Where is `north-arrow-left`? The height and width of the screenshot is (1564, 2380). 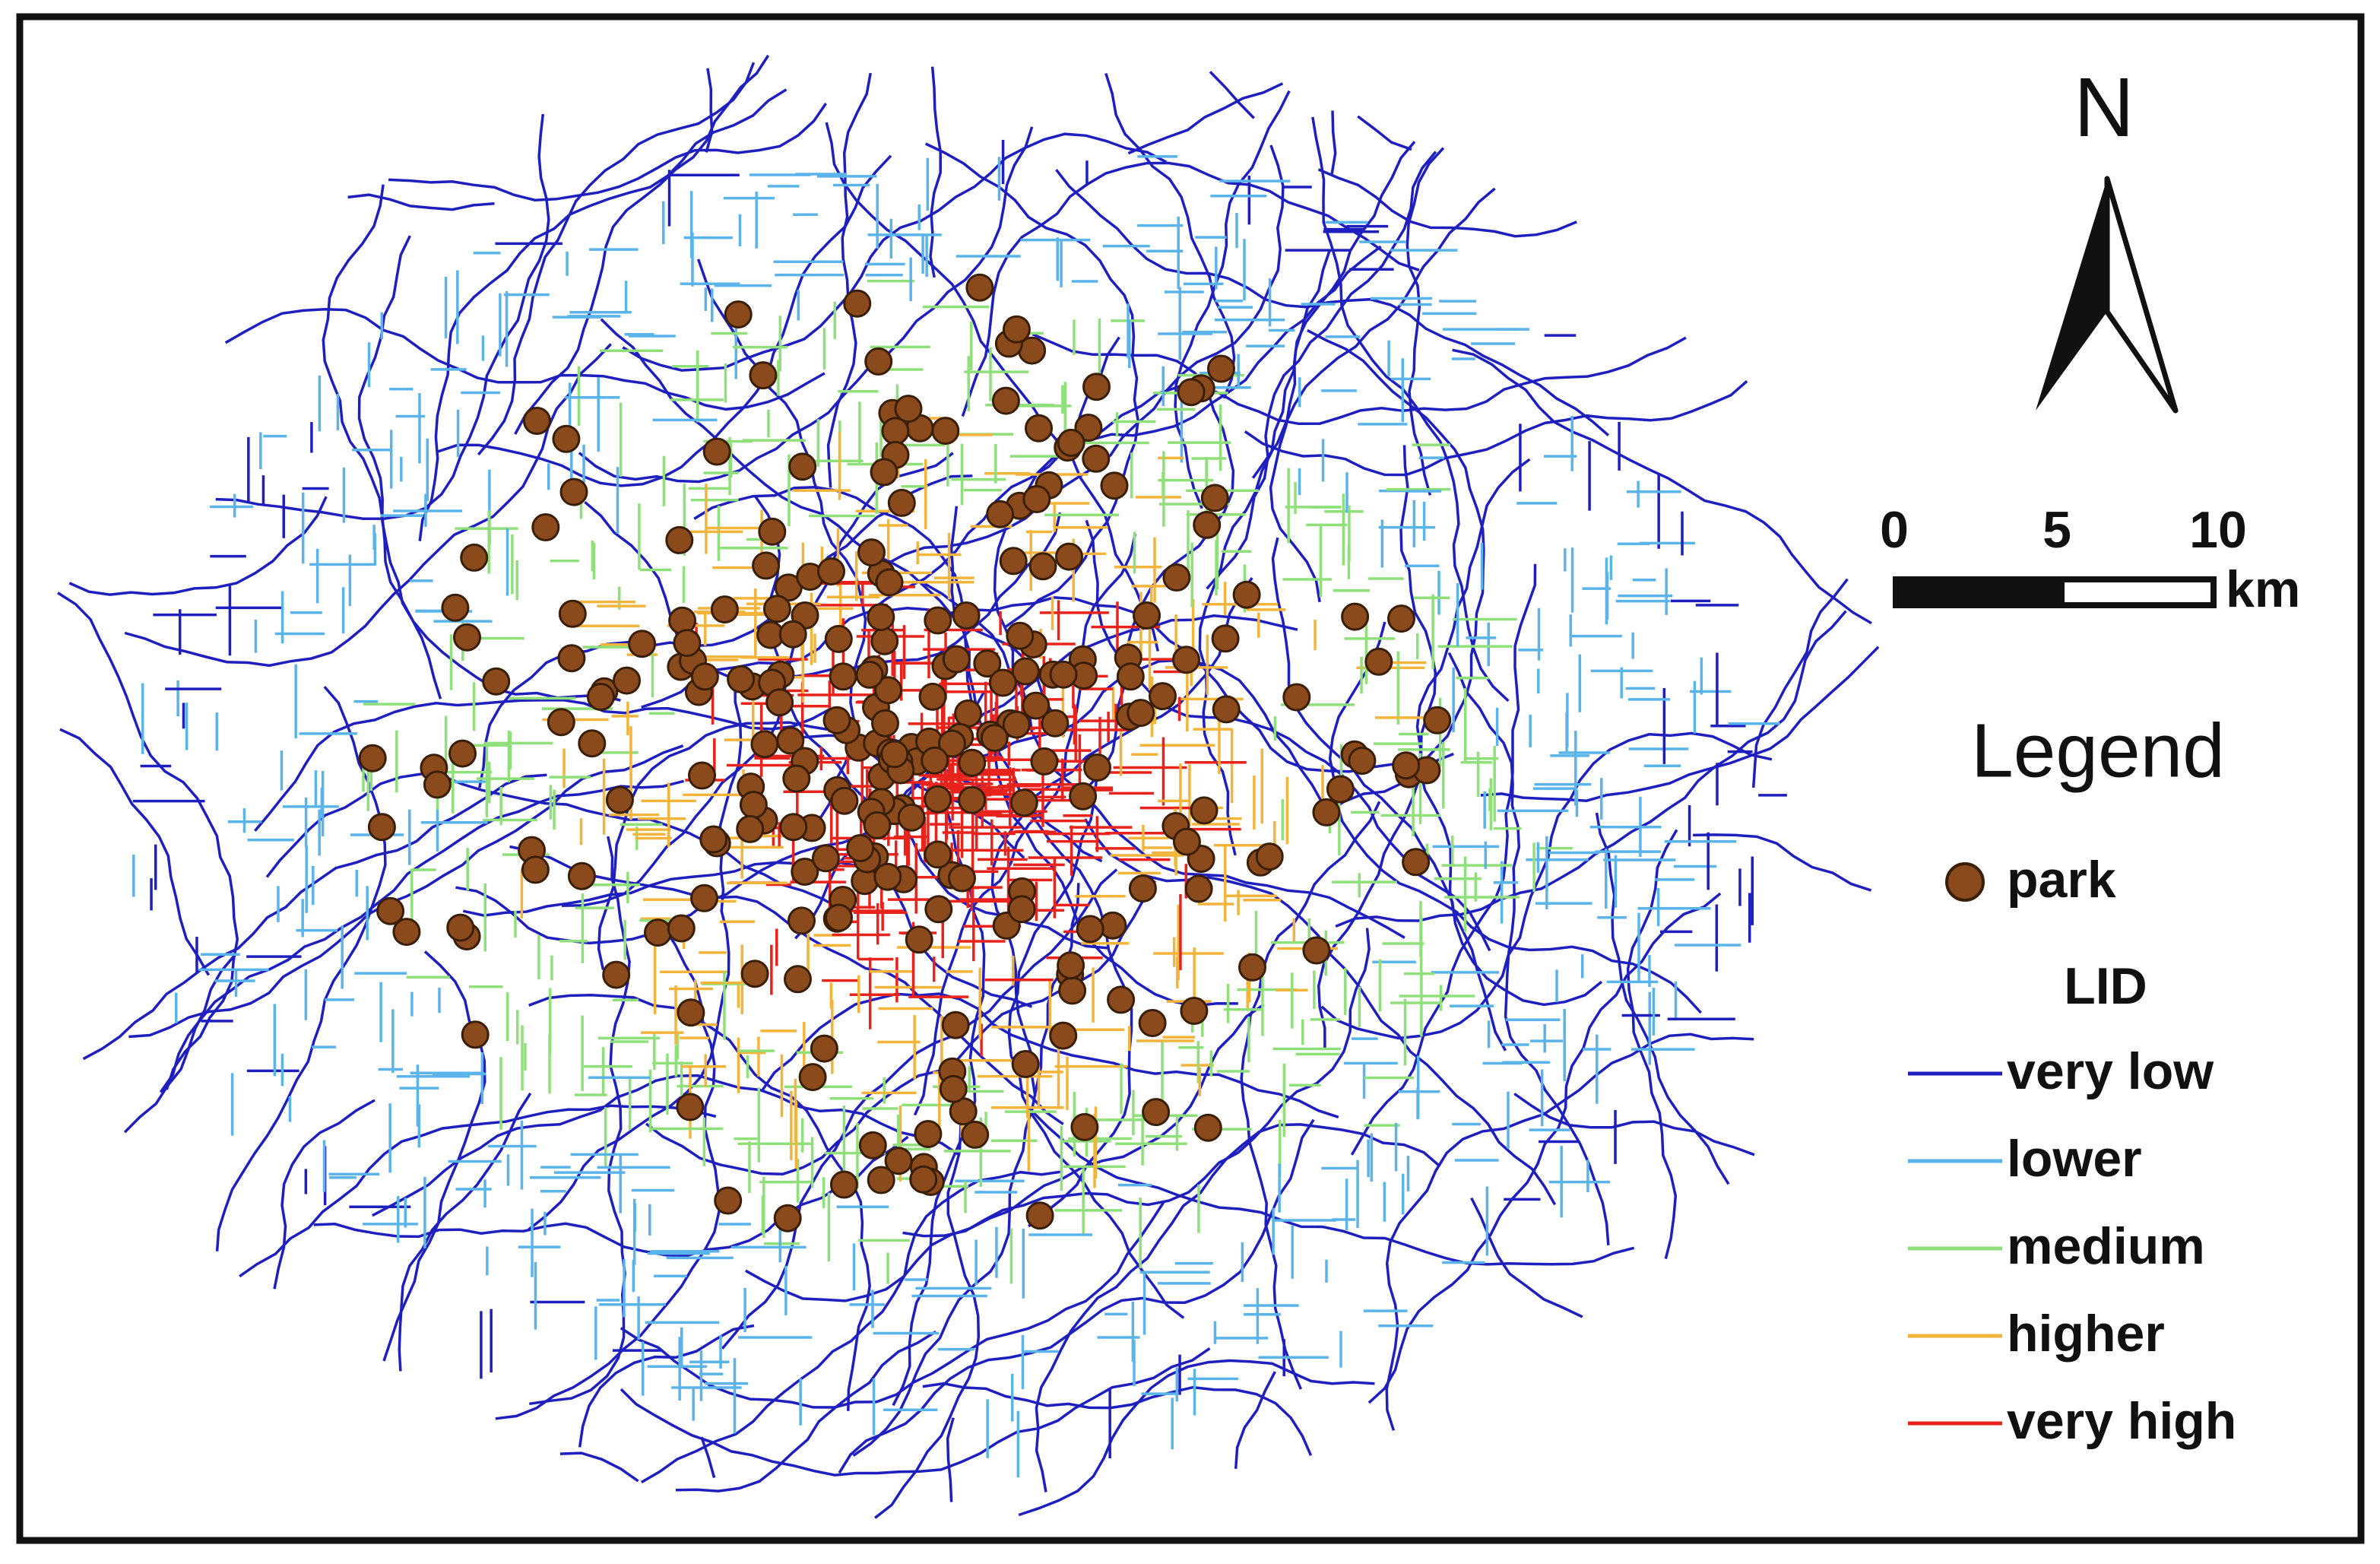
north-arrow-left is located at coordinates (2071, 295).